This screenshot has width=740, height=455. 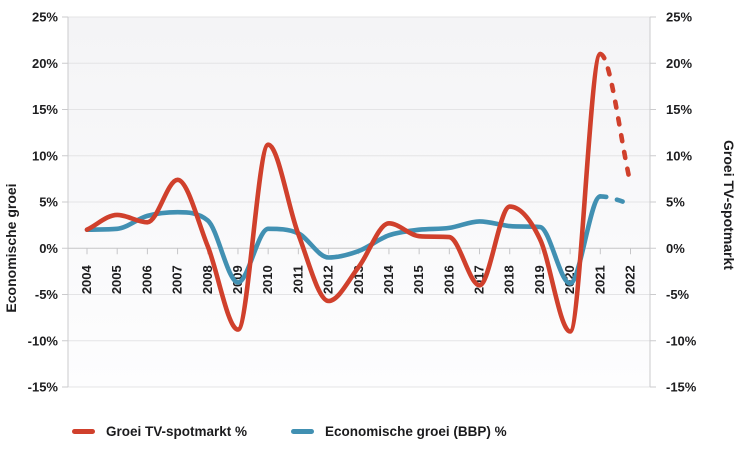 What do you see at coordinates (681, 340) in the screenshot?
I see `right-axis-tick-label: -10%` at bounding box center [681, 340].